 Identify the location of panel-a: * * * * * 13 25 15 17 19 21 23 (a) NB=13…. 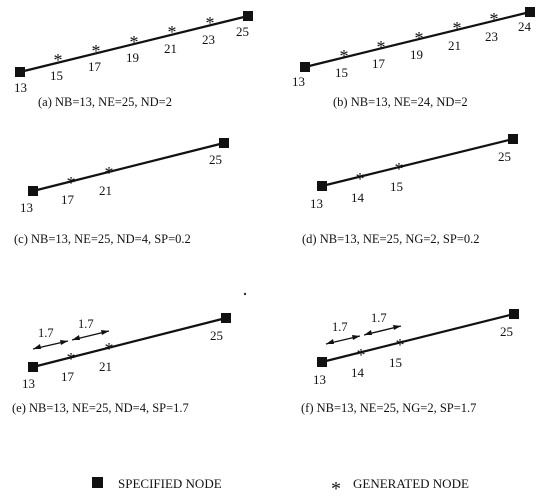
(133, 60).